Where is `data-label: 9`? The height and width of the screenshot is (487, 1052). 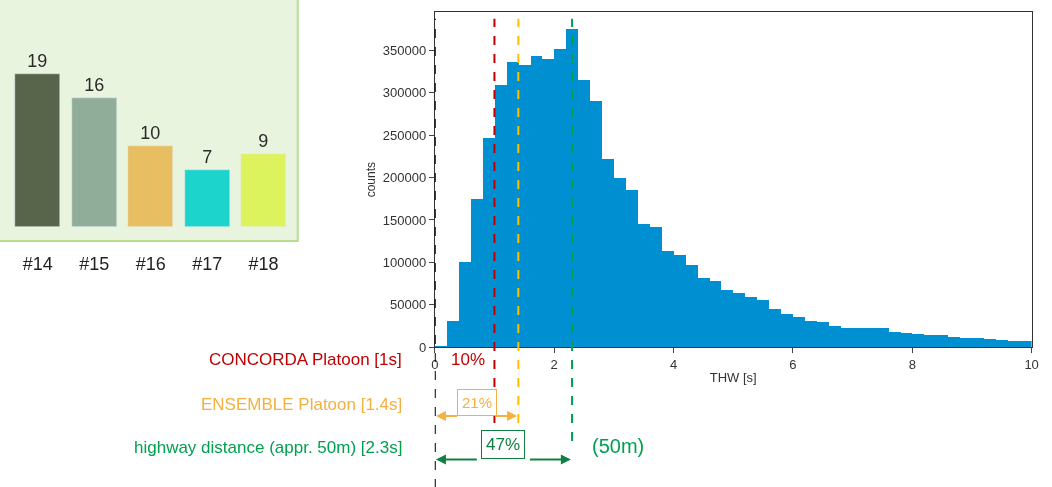 data-label: 9 is located at coordinates (263, 140).